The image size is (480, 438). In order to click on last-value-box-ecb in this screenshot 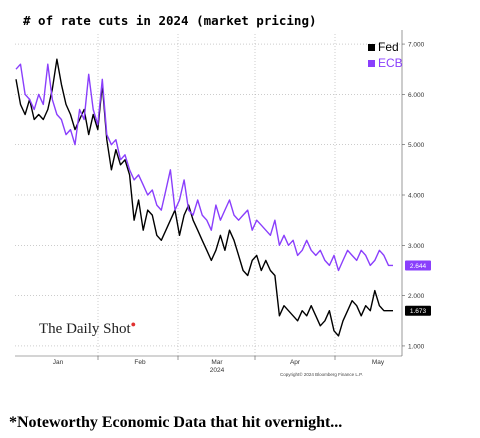, I will do `click(418, 265)`.